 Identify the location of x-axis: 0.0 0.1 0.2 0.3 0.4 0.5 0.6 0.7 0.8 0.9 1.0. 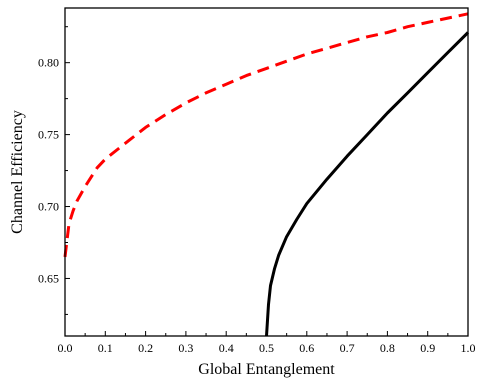
(267, 343).